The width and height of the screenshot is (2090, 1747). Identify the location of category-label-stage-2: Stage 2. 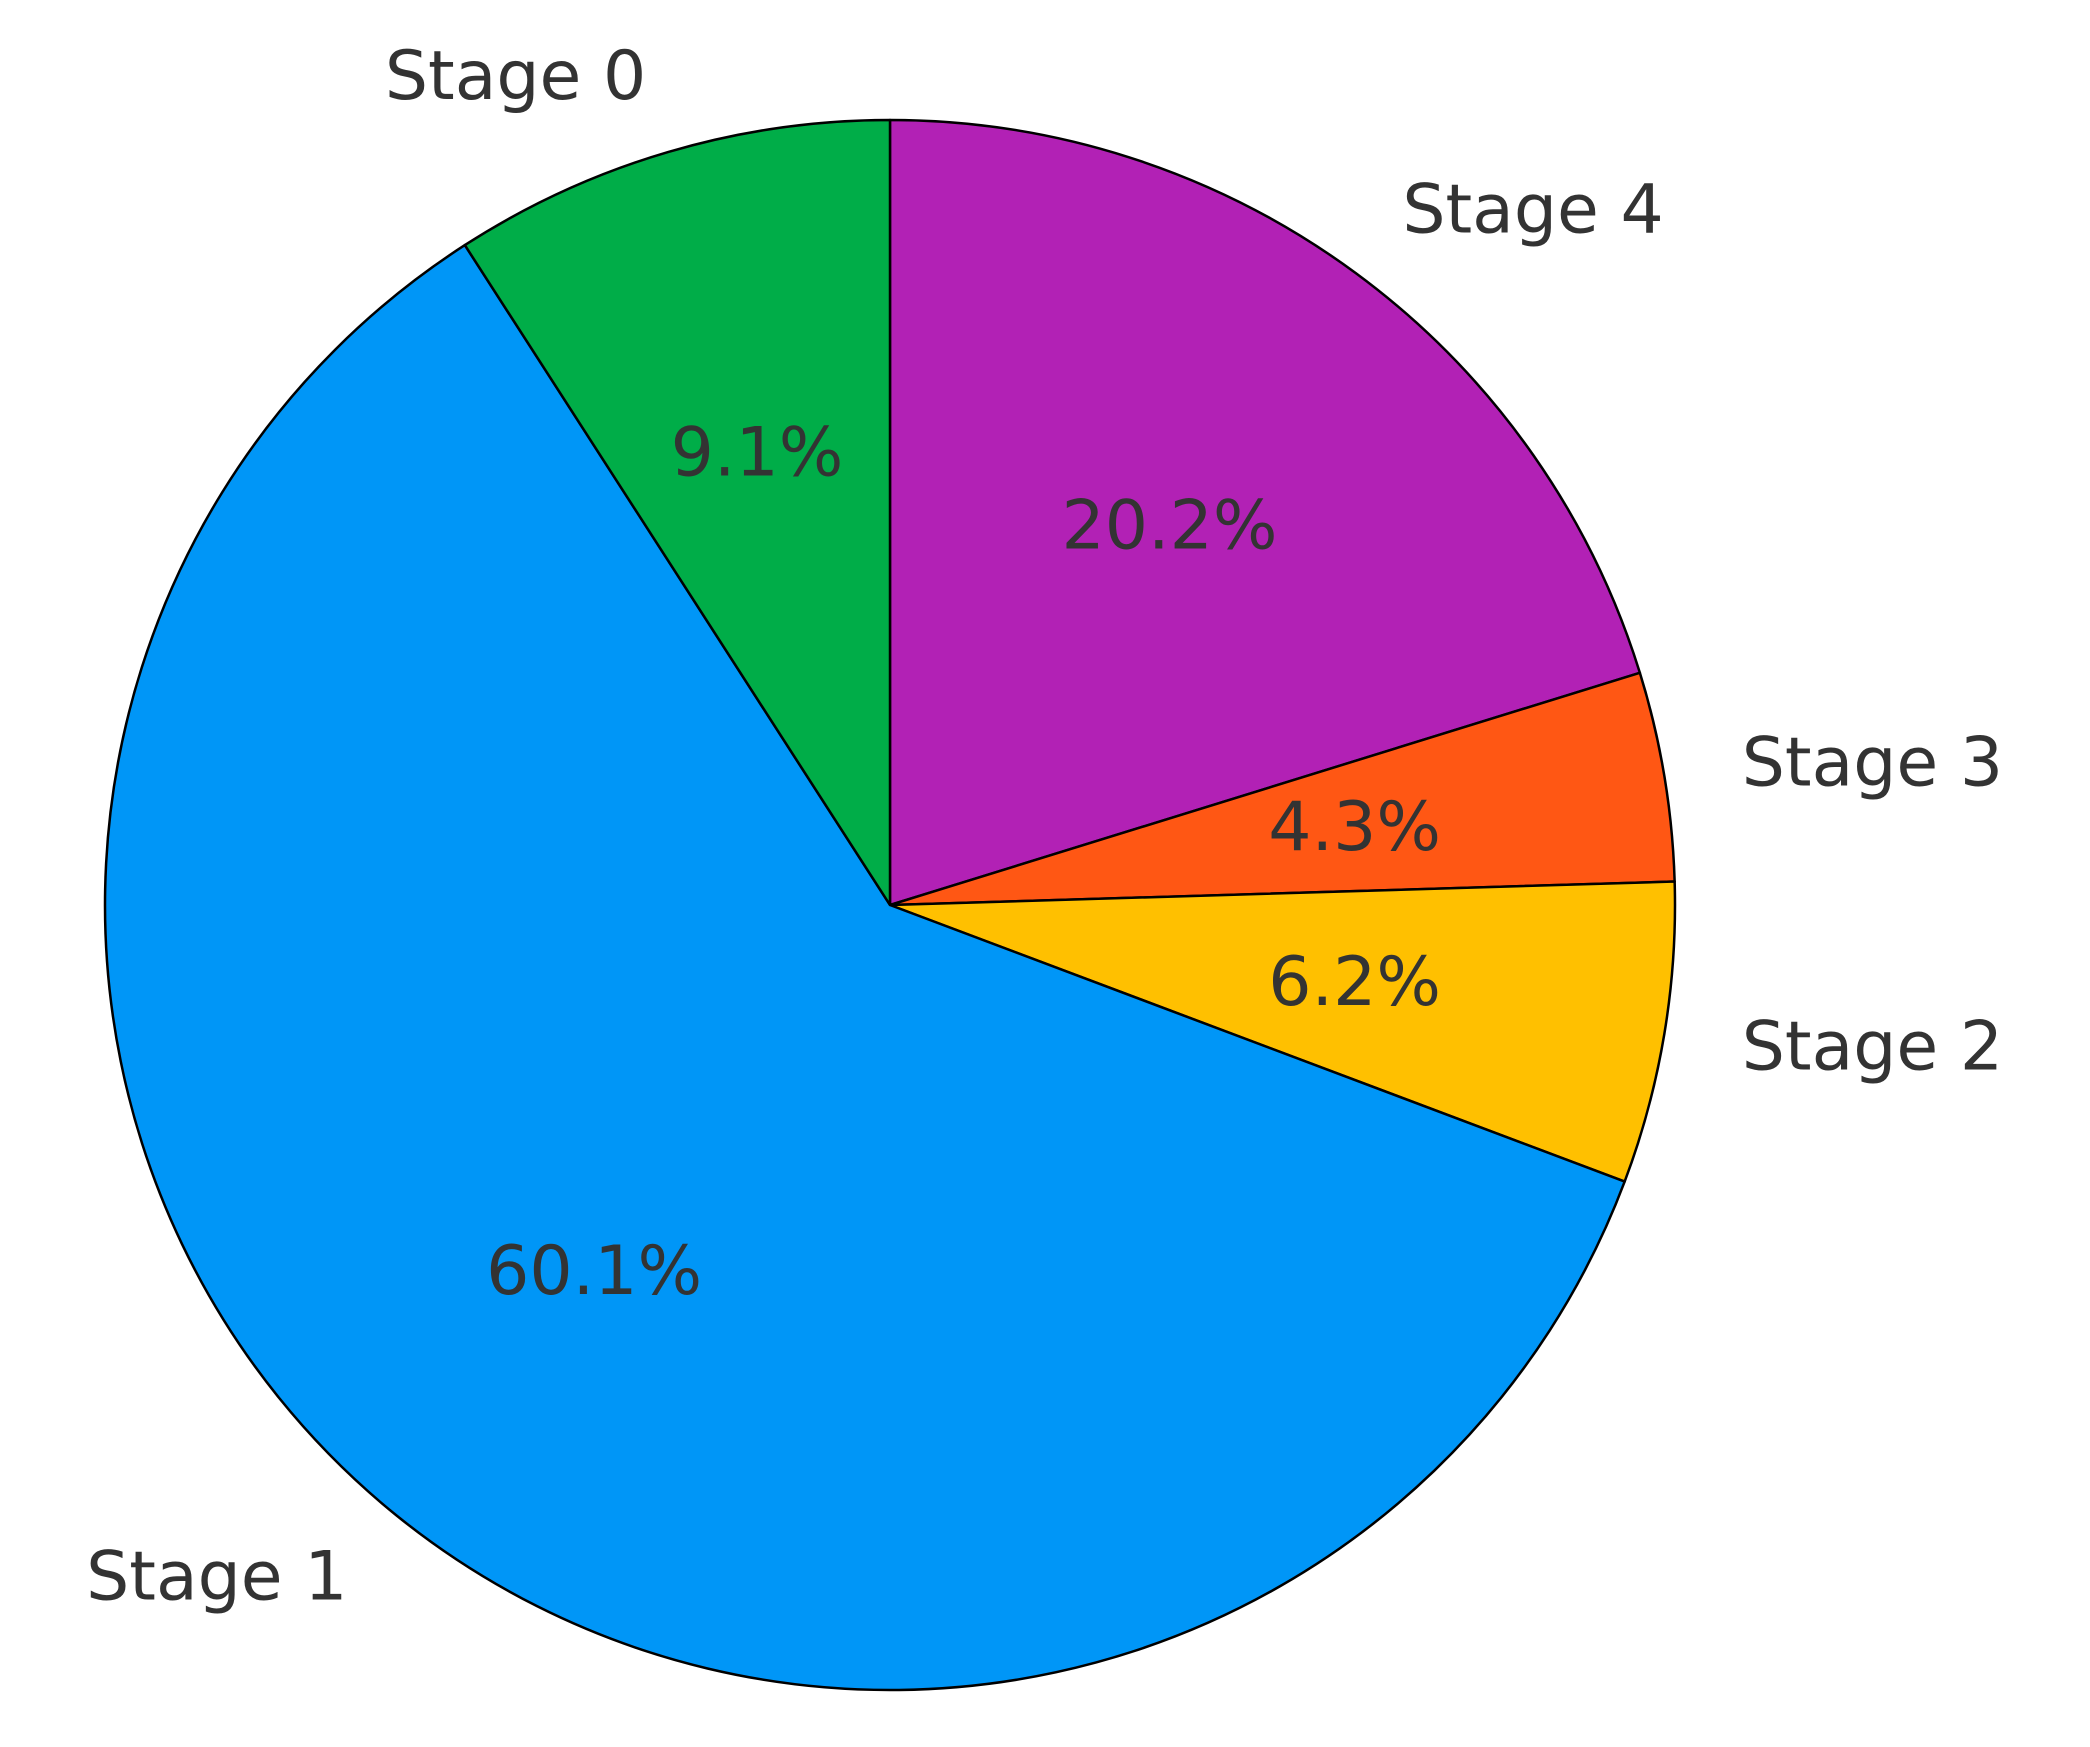
(1872, 1046).